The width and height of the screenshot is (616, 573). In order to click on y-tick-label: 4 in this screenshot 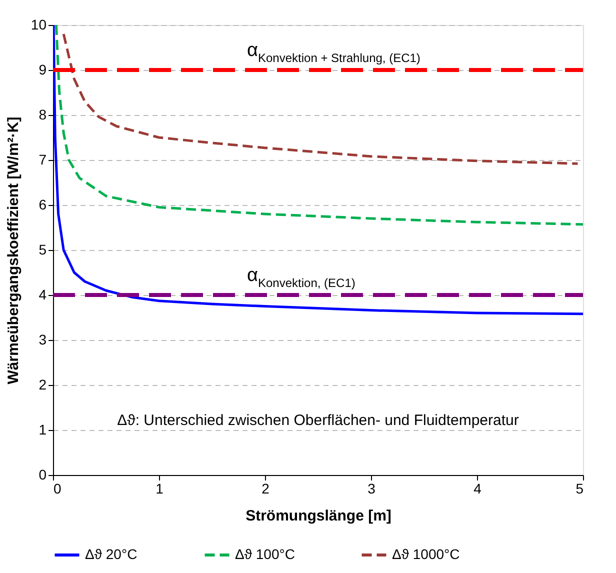, I will do `click(42, 294)`.